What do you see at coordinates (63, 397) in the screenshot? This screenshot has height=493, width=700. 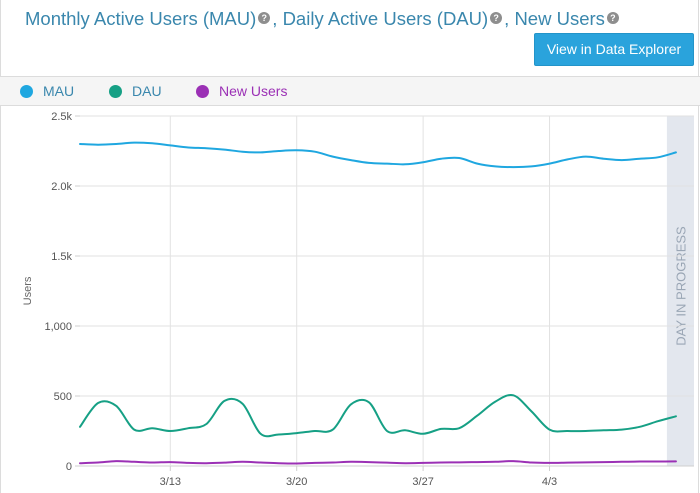 I see `y-tick-label: 500` at bounding box center [63, 397].